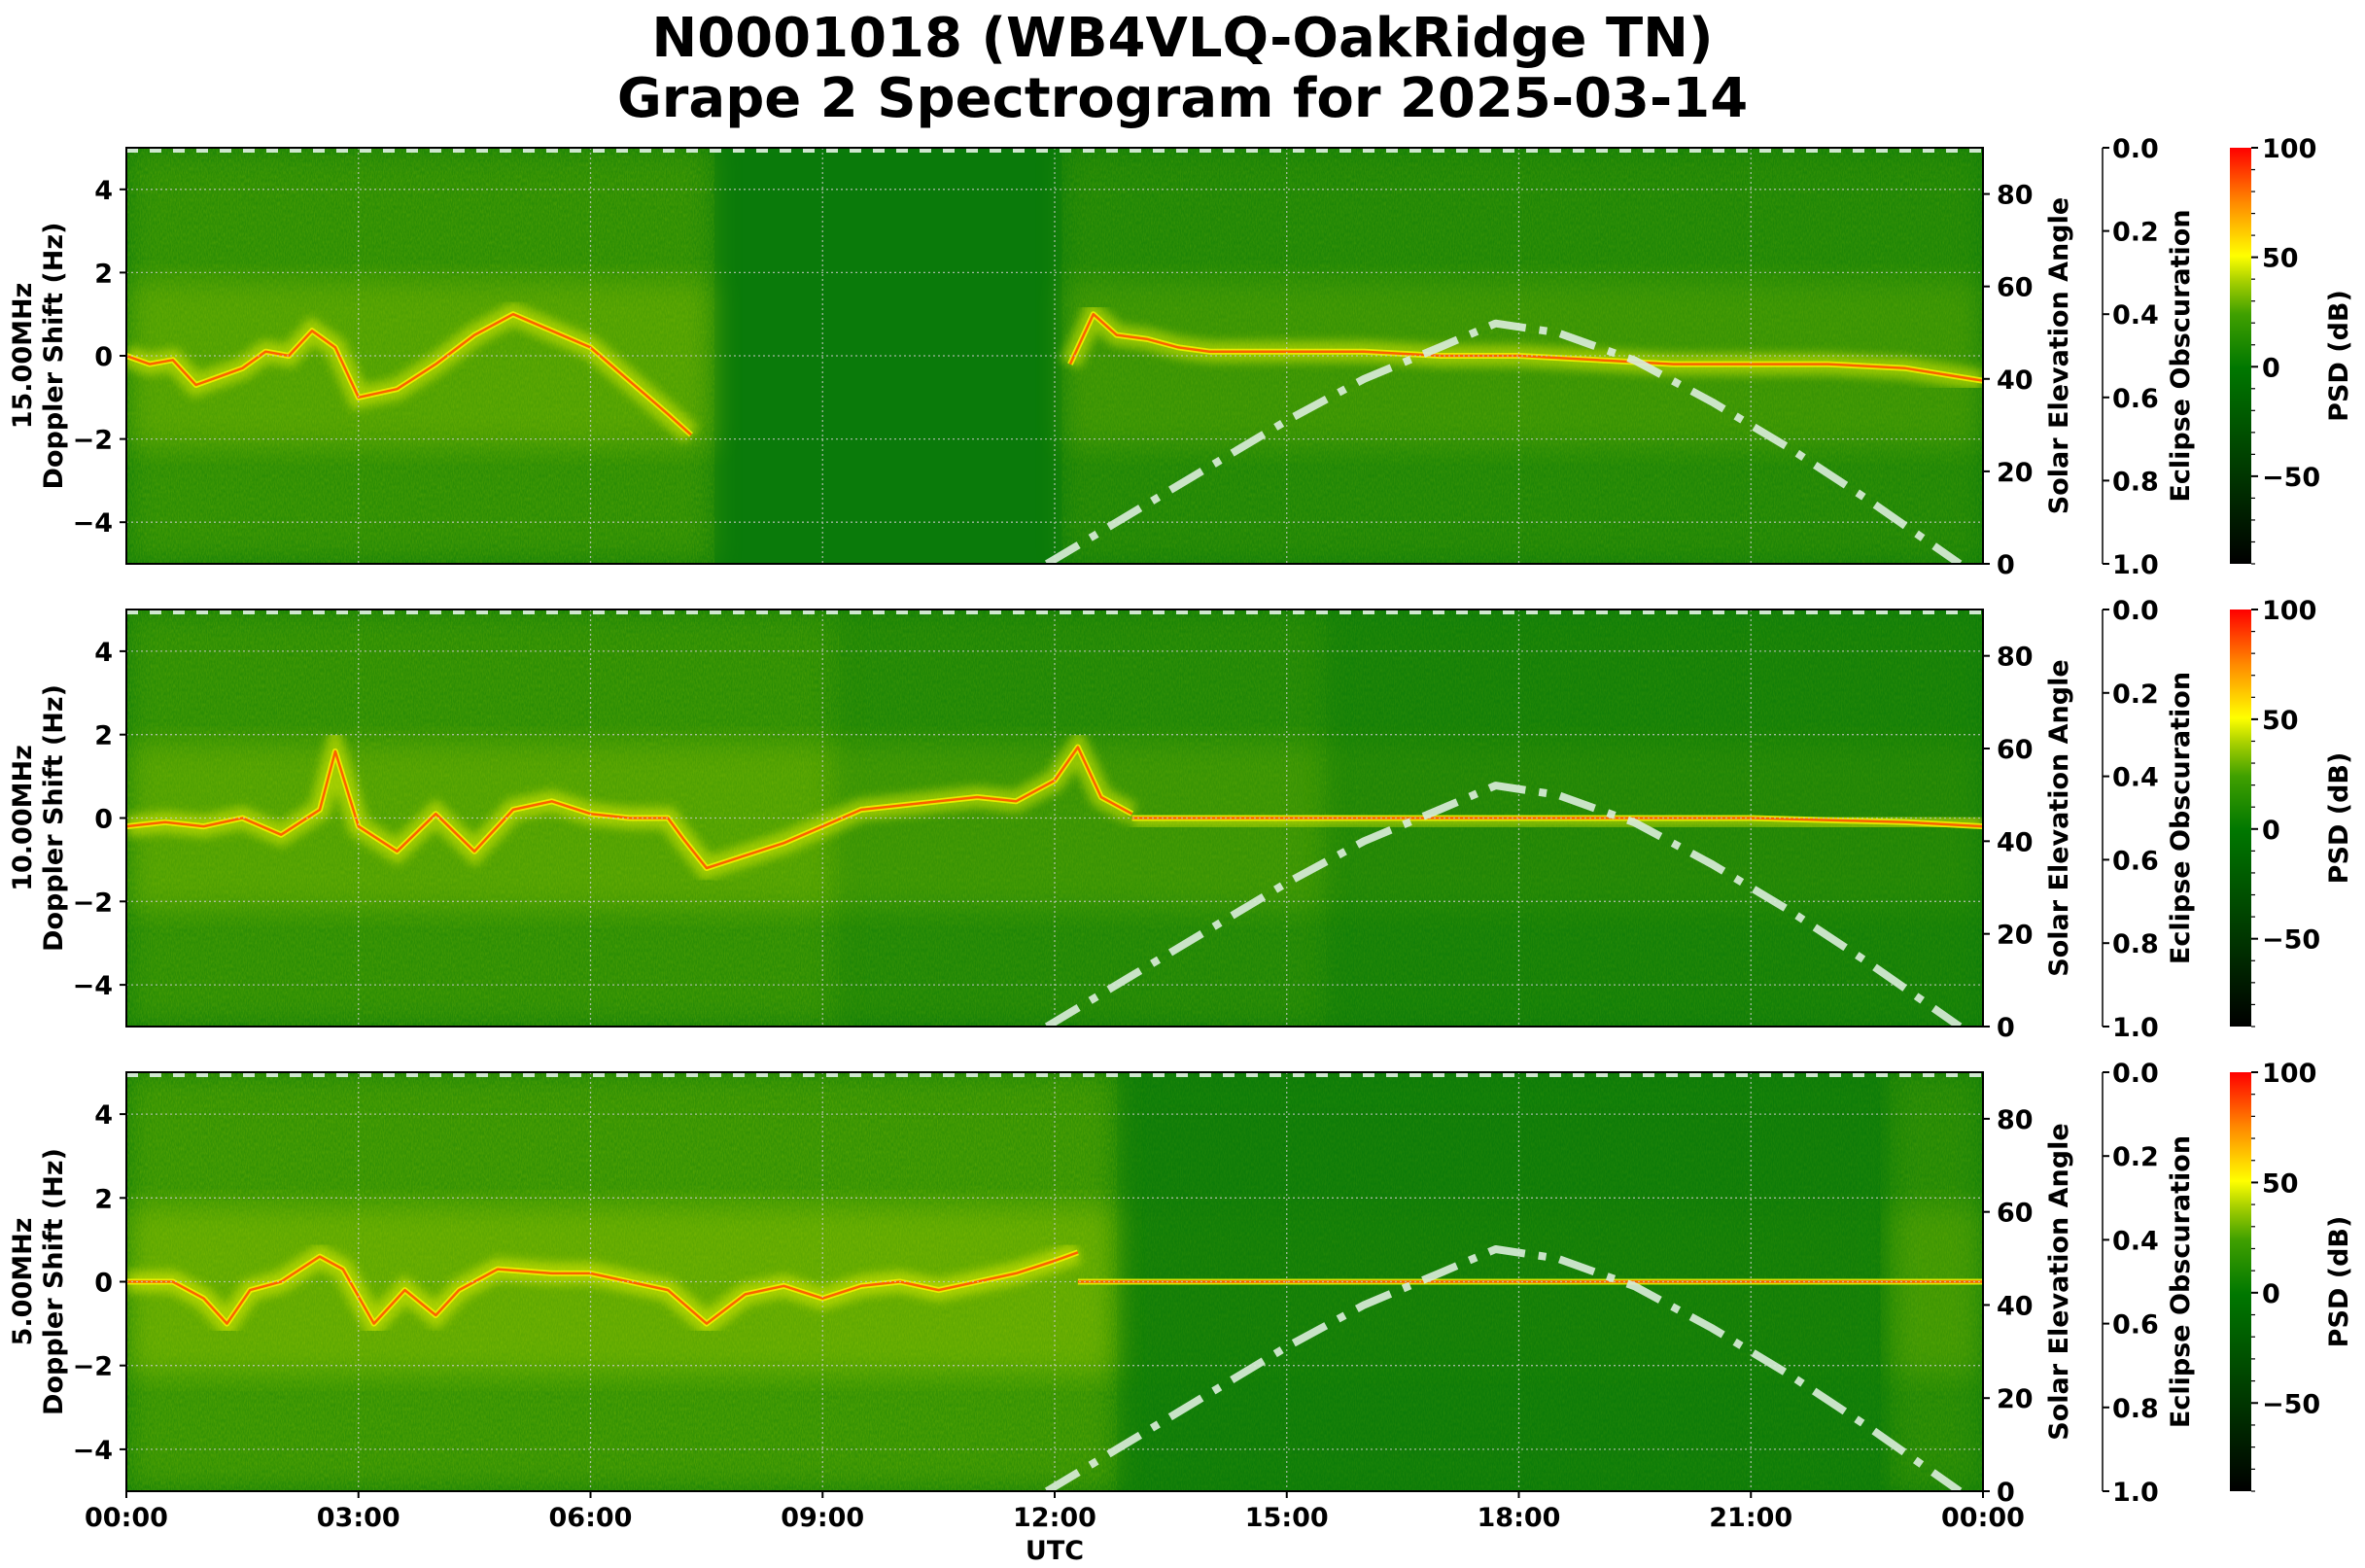 Image resolution: width=2365 pixels, height=1568 pixels. Describe the element at coordinates (358, 1518) in the screenshot. I see `x-tick-label: 03:00` at that location.